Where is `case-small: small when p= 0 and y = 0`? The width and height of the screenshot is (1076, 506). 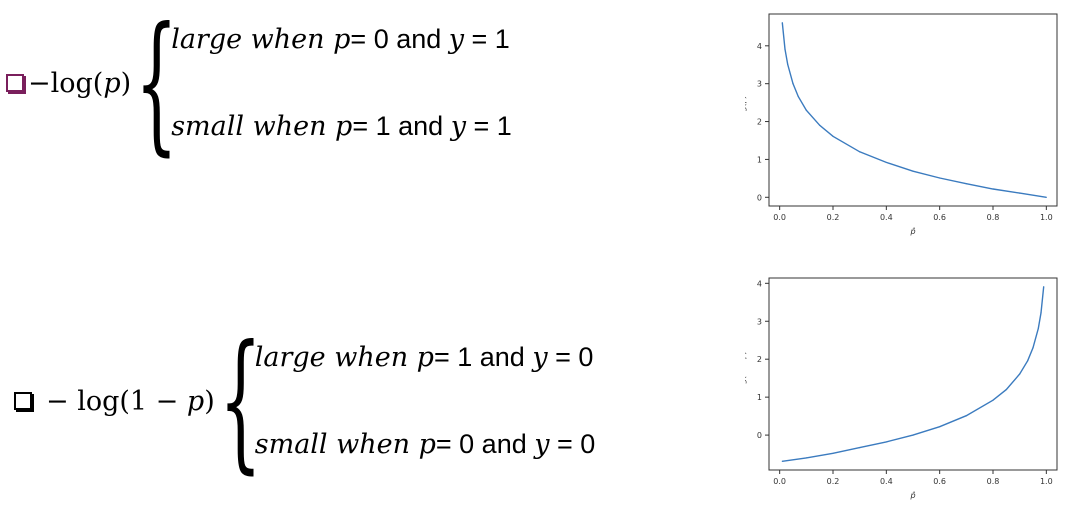
case-small: small when p= 0 and y = 0 is located at coordinates (425, 444).